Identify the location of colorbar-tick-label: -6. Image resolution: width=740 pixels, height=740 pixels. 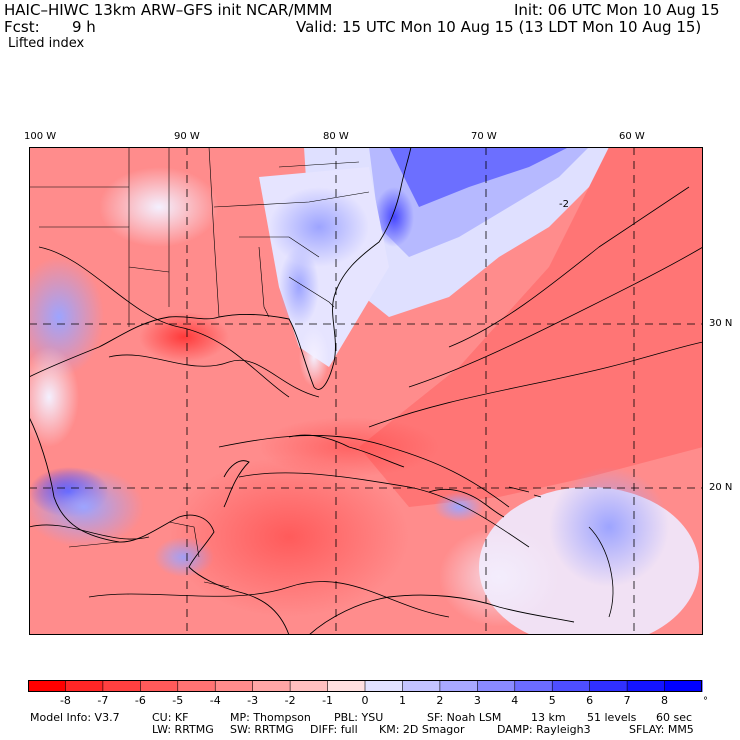
(140, 700).